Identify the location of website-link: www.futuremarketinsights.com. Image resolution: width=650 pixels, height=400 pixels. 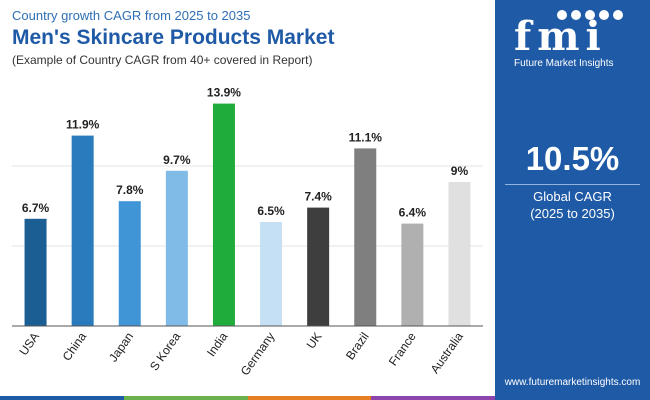
(572, 382).